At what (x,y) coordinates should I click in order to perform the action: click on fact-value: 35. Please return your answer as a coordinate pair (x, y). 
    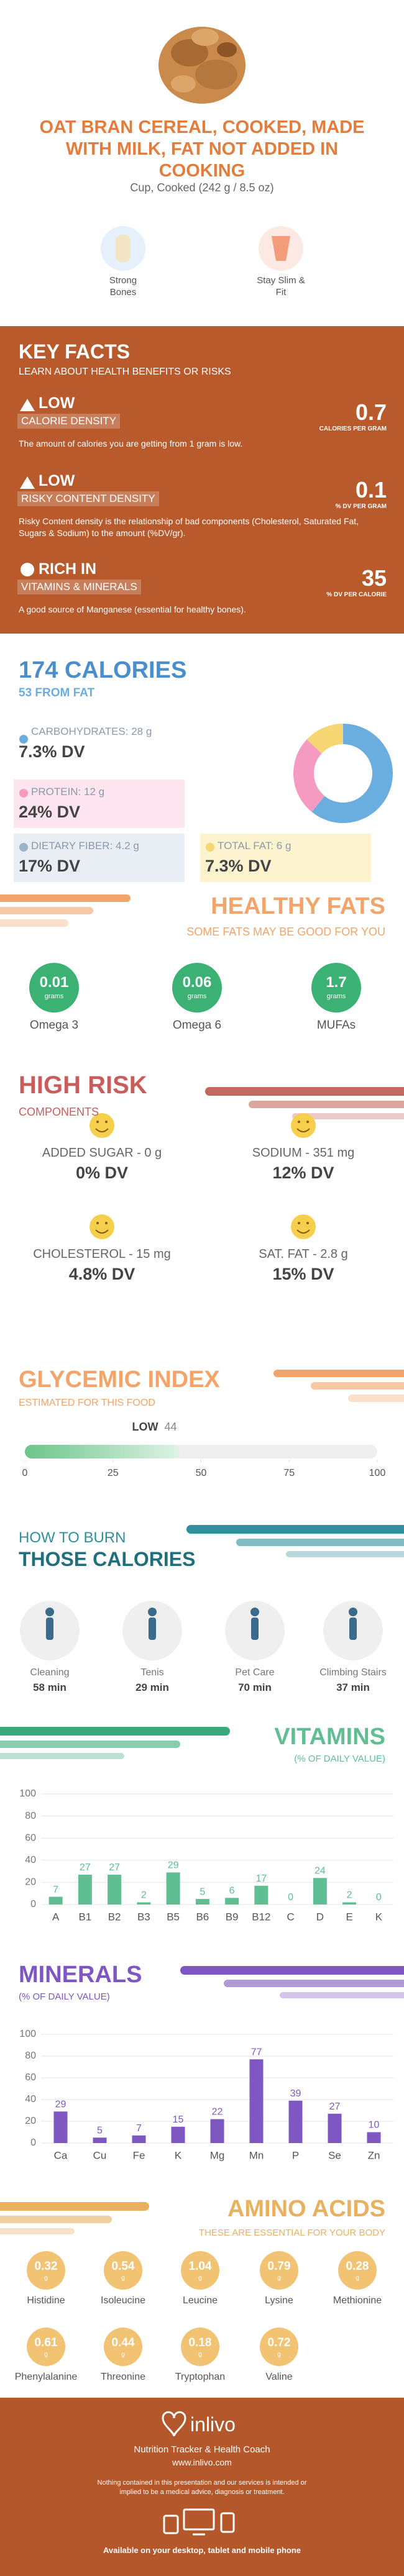
    Looking at the image, I should click on (374, 578).